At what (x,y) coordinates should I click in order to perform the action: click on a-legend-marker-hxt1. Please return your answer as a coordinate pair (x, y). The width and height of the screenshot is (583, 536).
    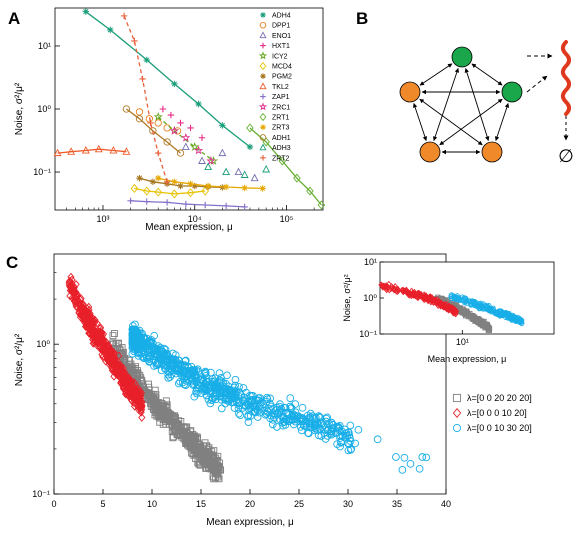
    Looking at the image, I should click on (263, 45).